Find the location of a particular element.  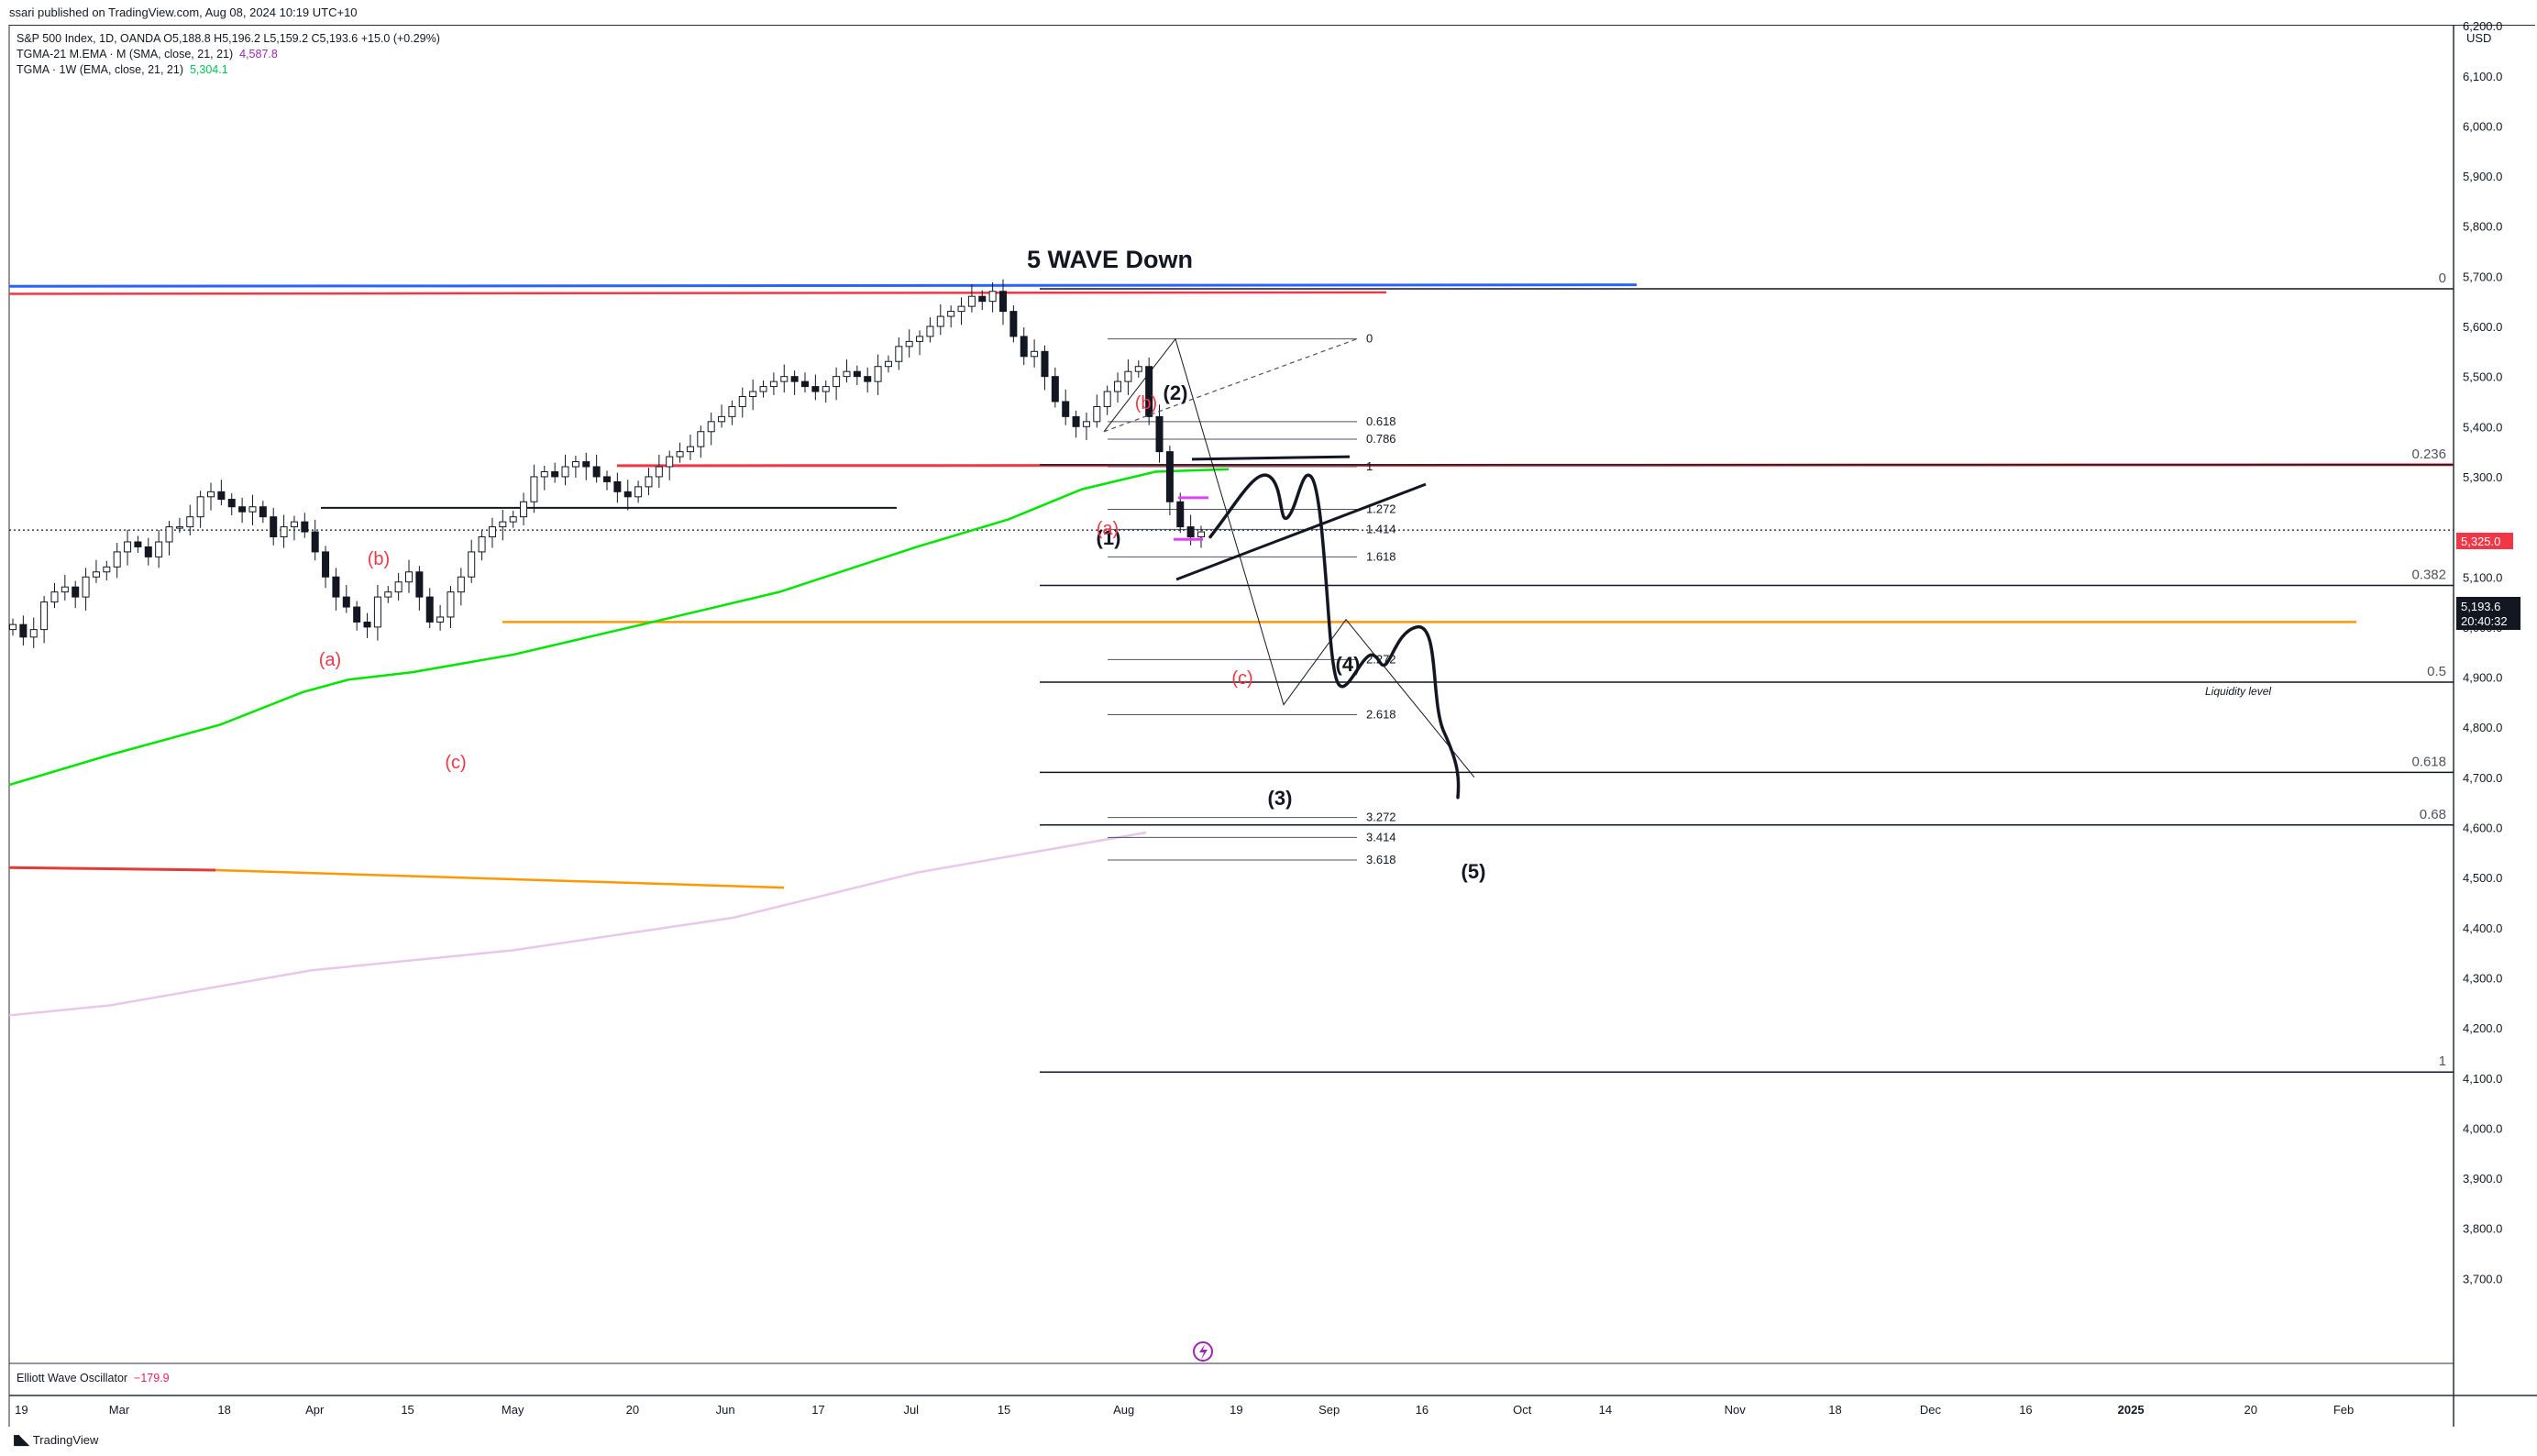

price-tick-label: 4,800.0 is located at coordinates (2482, 727).